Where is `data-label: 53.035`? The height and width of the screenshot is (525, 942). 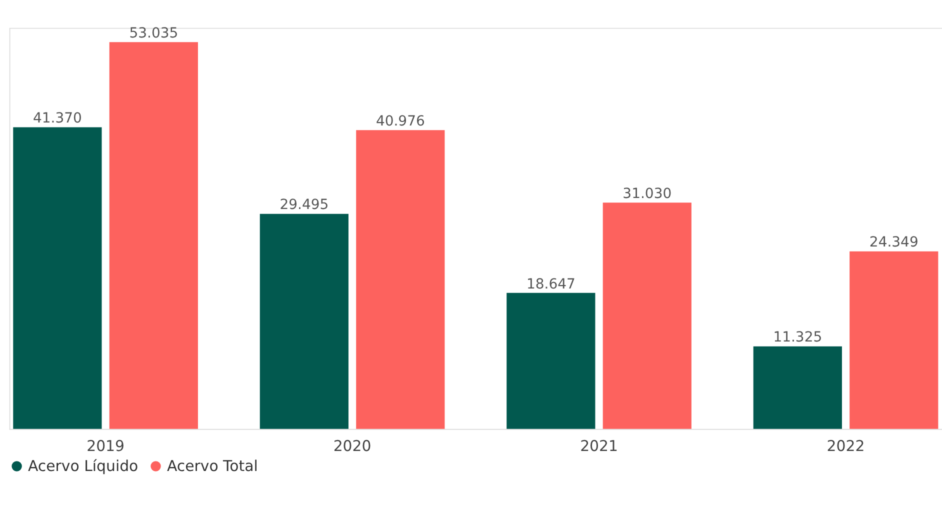 data-label: 53.035 is located at coordinates (153, 34).